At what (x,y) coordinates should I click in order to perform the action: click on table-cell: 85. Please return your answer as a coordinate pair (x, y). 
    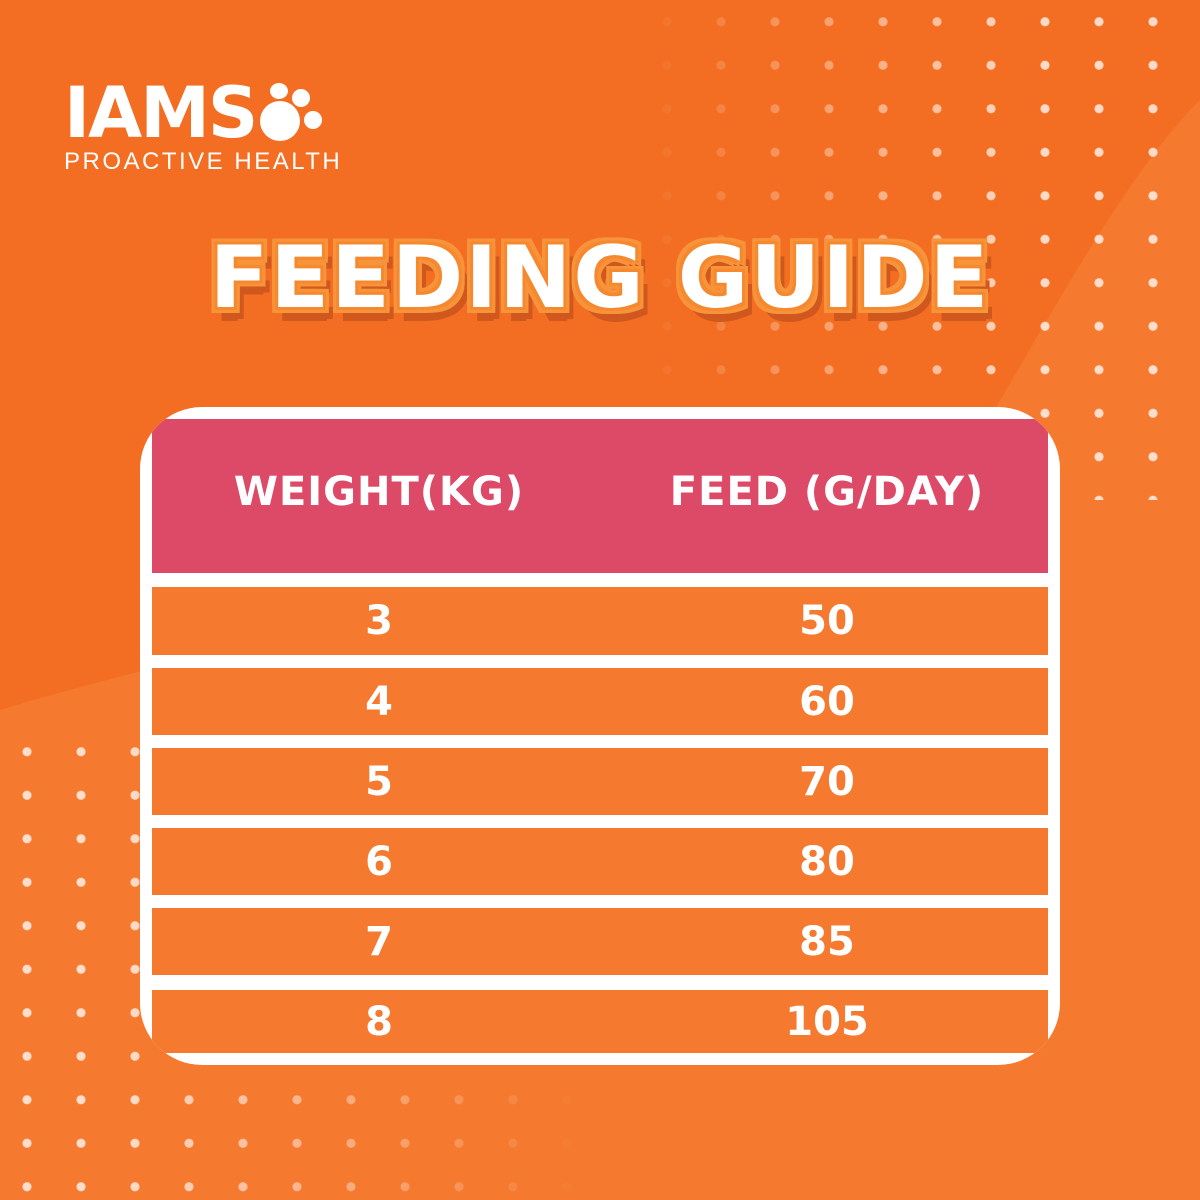
    Looking at the image, I should click on (827, 941).